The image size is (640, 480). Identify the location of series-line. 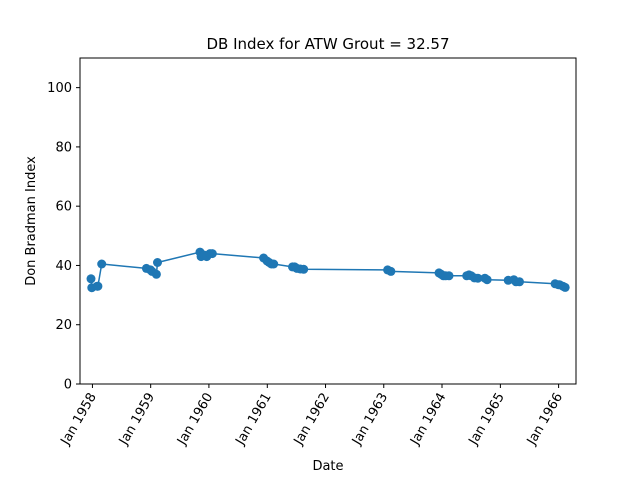
(328, 270).